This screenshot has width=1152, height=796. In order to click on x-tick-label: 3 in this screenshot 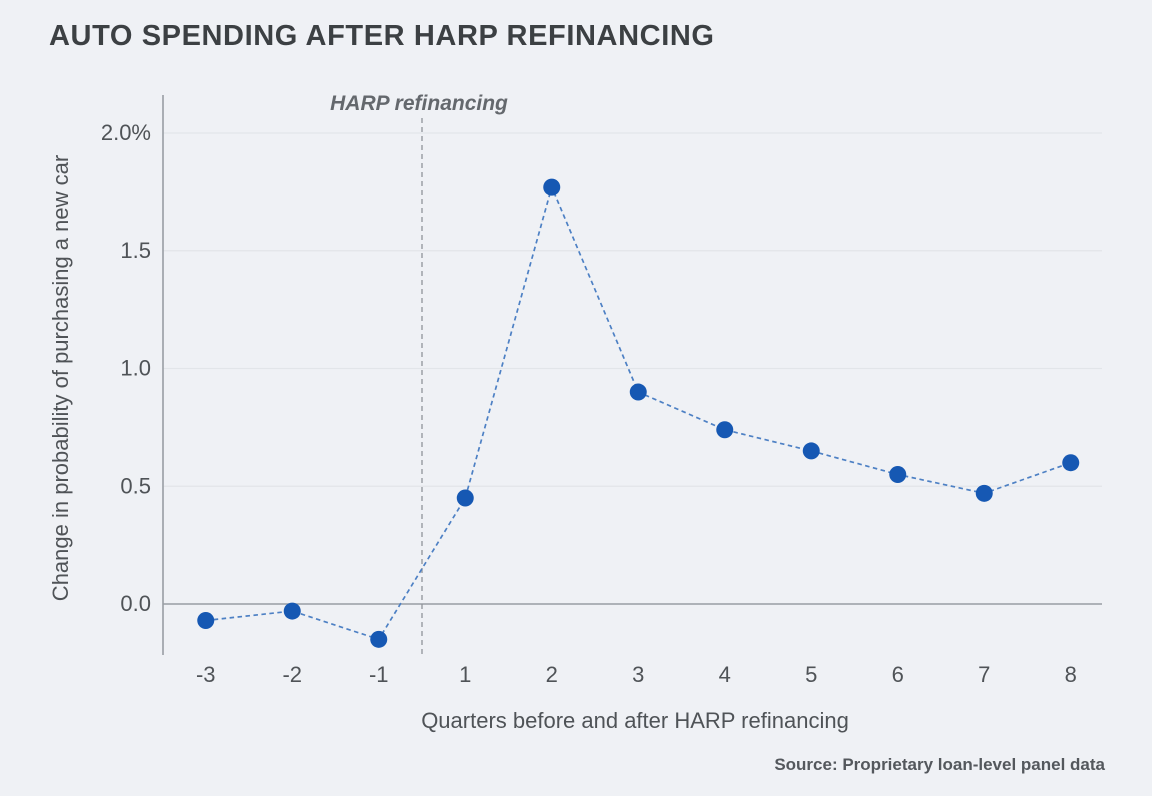, I will do `click(638, 674)`.